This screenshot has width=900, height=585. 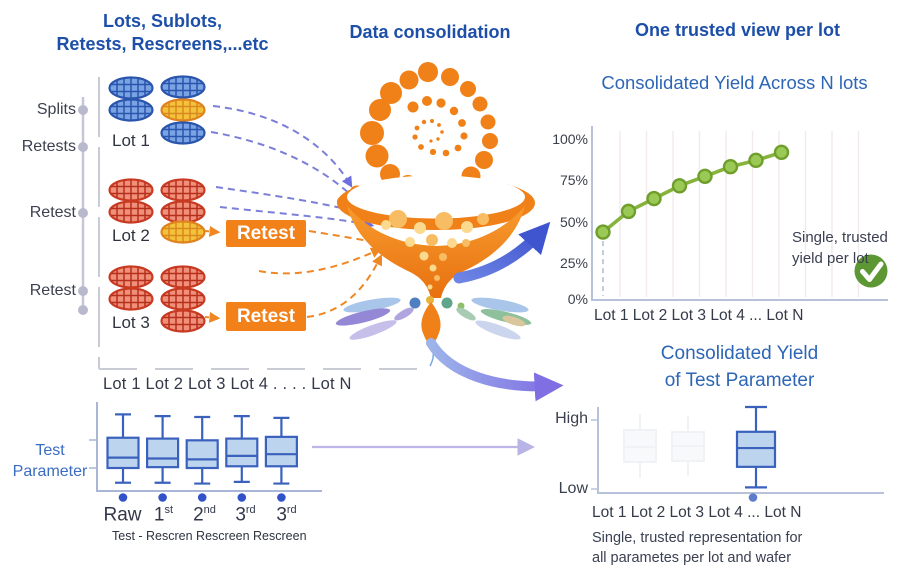 I want to click on yield-annotation: Single, trusted yield per lot, so click(x=840, y=248).